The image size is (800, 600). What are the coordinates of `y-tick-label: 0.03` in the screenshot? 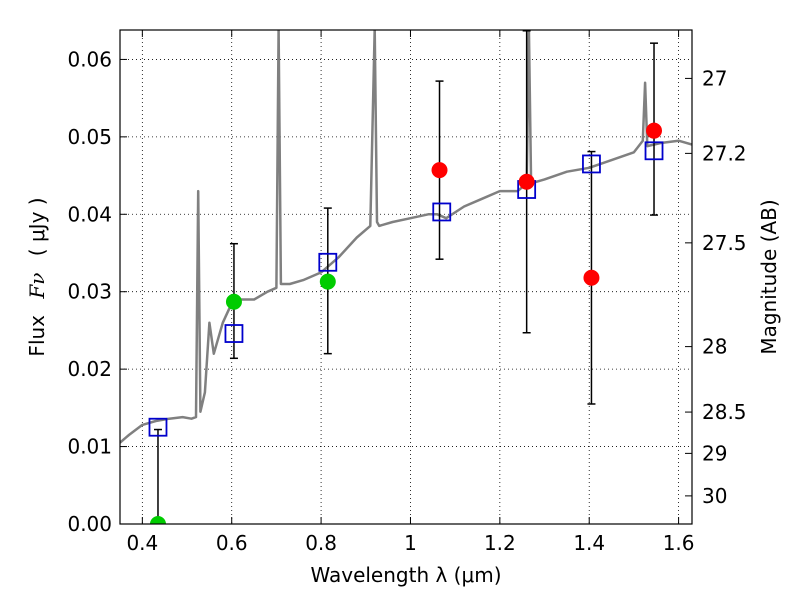 It's located at (89, 292).